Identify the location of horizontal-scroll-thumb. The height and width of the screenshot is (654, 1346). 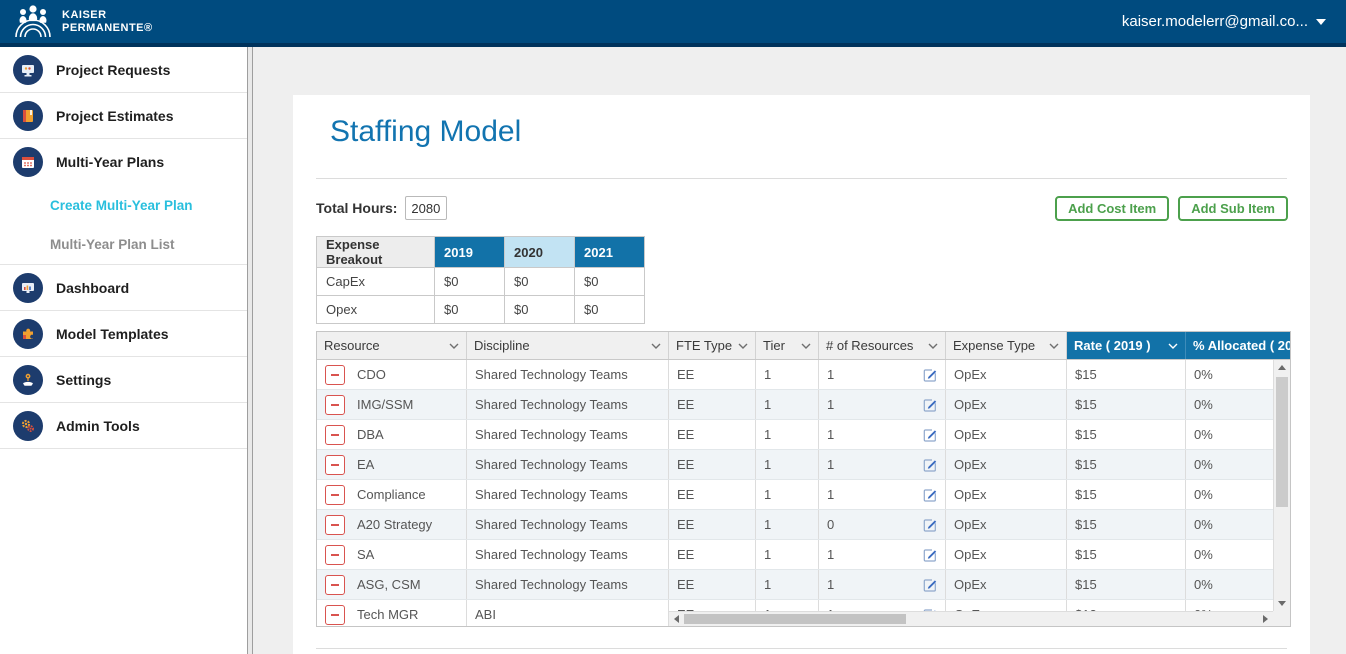
(795, 619).